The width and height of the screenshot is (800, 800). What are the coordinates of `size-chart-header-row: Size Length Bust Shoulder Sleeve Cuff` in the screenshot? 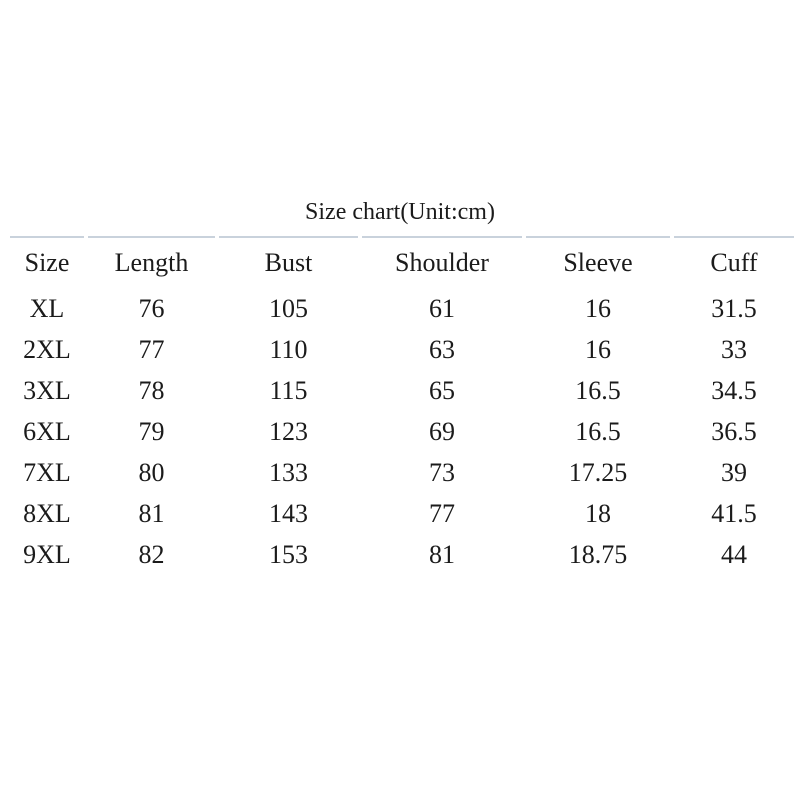 It's located at (402, 262).